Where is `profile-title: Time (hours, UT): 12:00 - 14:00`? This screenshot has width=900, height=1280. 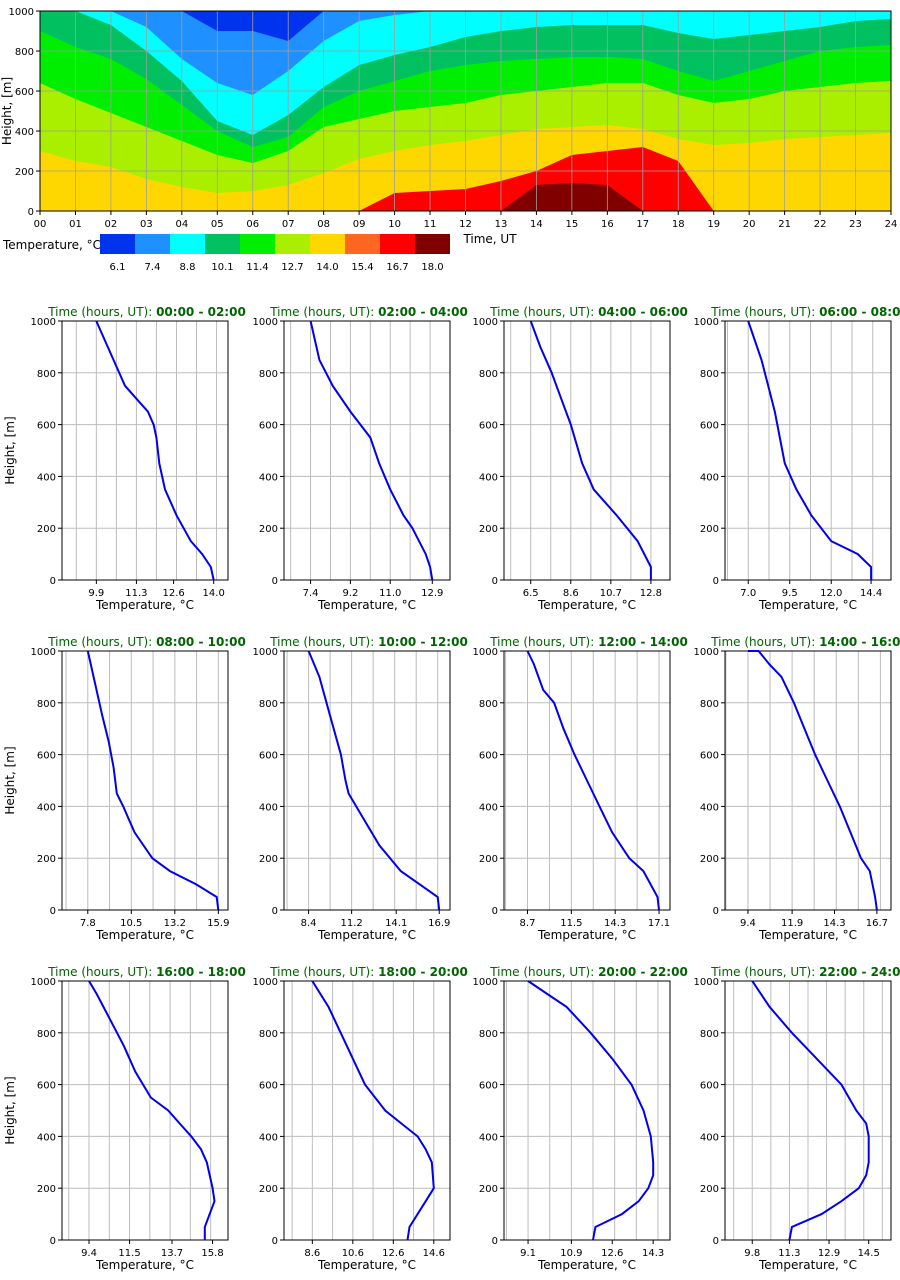
profile-title: Time (hours, UT): 12:00 - 14:00 is located at coordinates (588, 642).